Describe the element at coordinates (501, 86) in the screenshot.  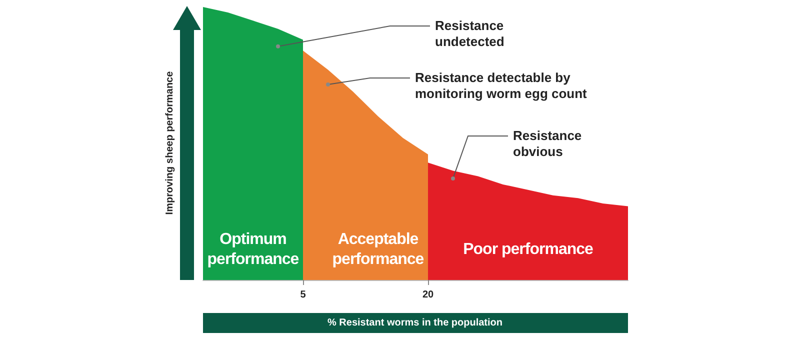
I see `annotation: Resistance detectable by monitoring worm egg count` at that location.